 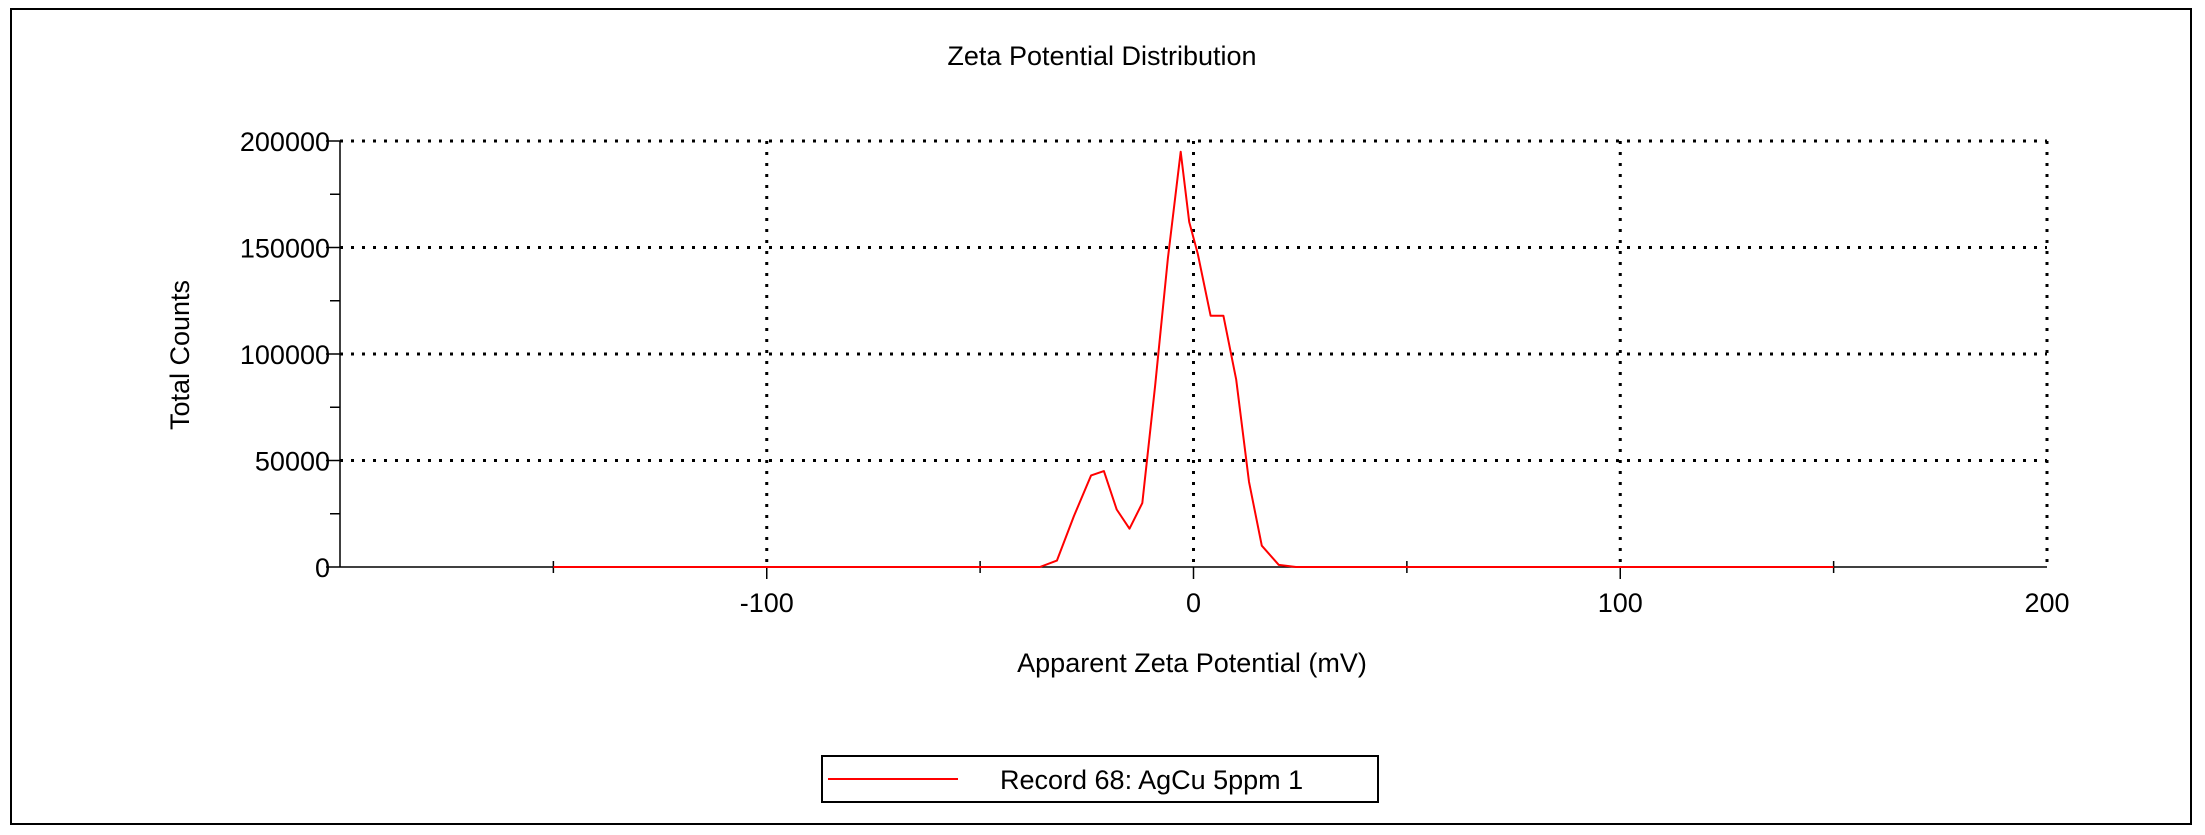 What do you see at coordinates (285, 355) in the screenshot?
I see `y-tick-label: 100000` at bounding box center [285, 355].